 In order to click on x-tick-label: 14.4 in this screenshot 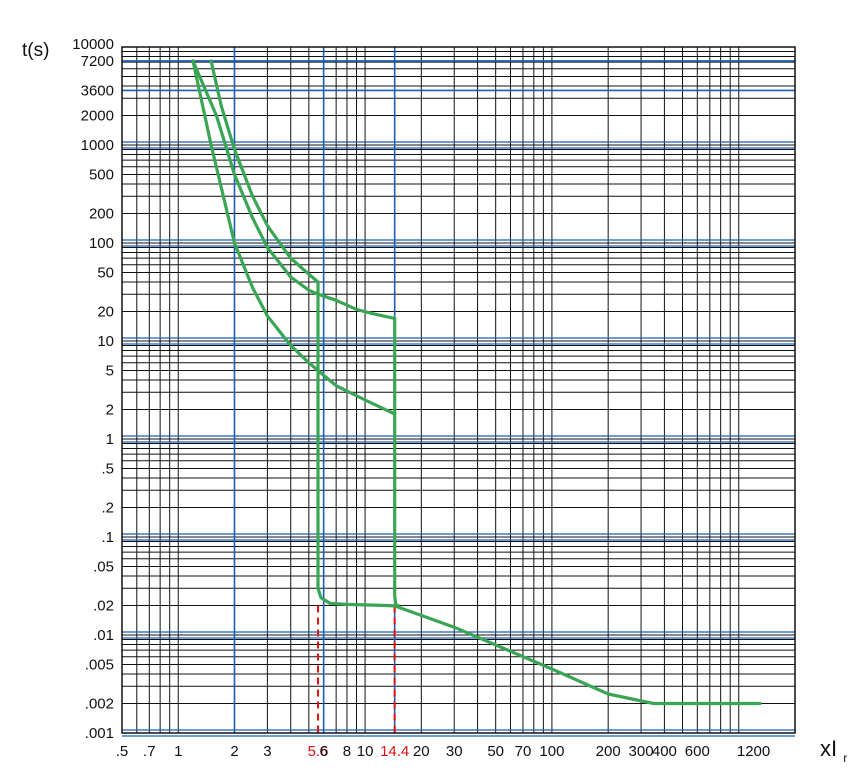, I will do `click(394, 751)`.